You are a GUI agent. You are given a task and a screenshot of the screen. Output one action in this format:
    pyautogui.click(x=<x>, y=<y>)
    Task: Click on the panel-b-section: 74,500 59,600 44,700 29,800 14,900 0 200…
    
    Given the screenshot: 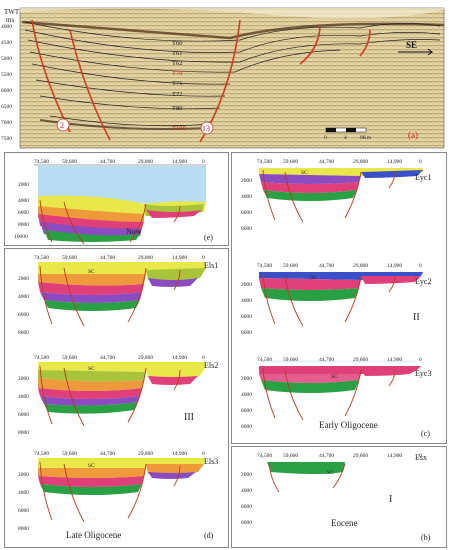 What is the action you would take?
    pyautogui.click(x=336, y=497)
    